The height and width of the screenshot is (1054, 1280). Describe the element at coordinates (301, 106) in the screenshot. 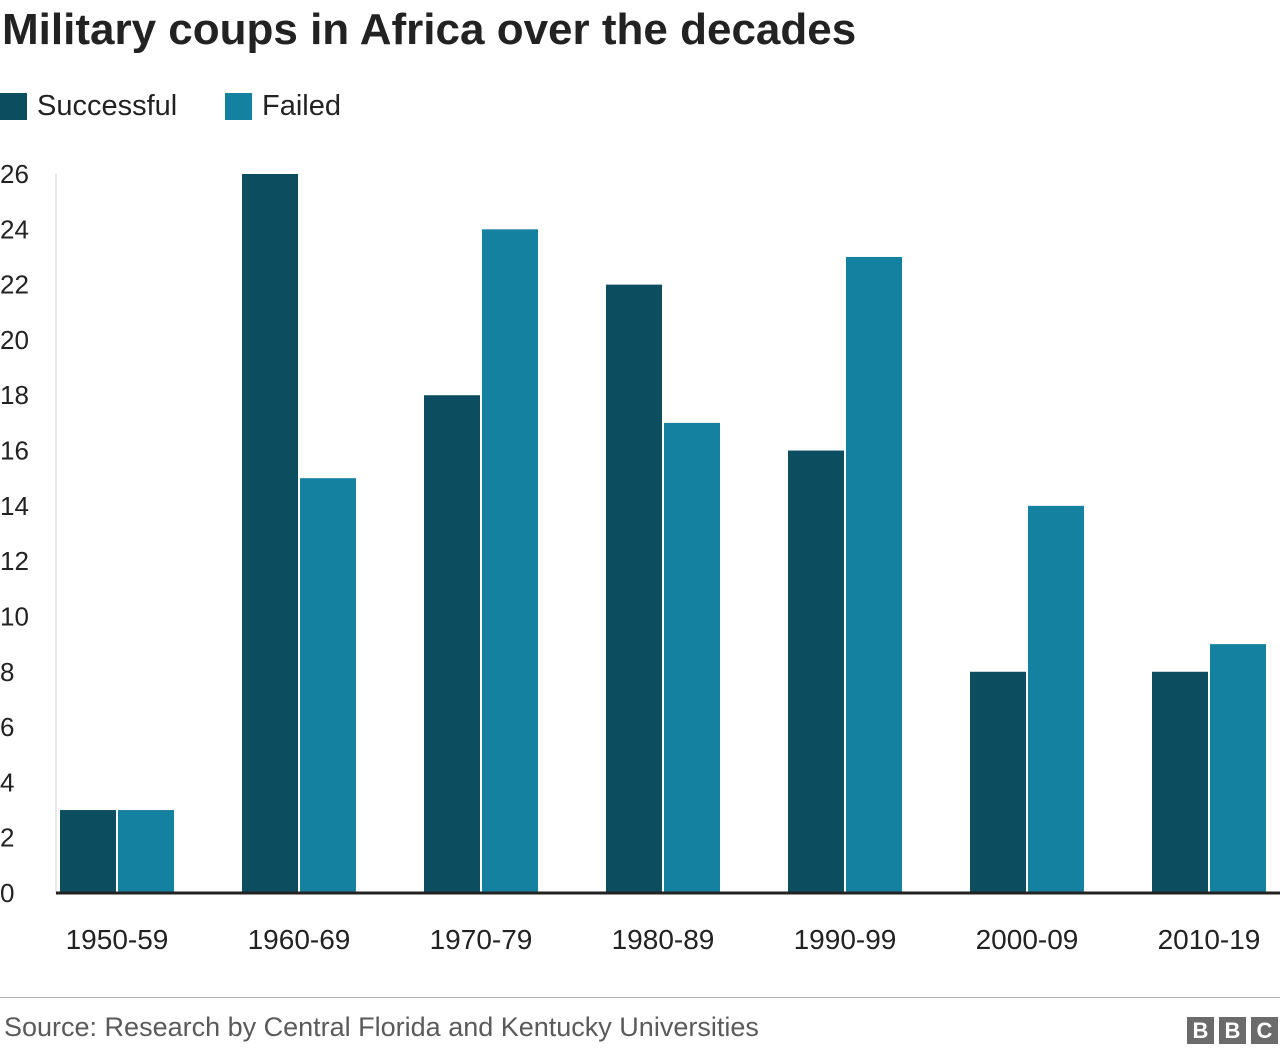

I see `legend-label-failed: Failed` at that location.